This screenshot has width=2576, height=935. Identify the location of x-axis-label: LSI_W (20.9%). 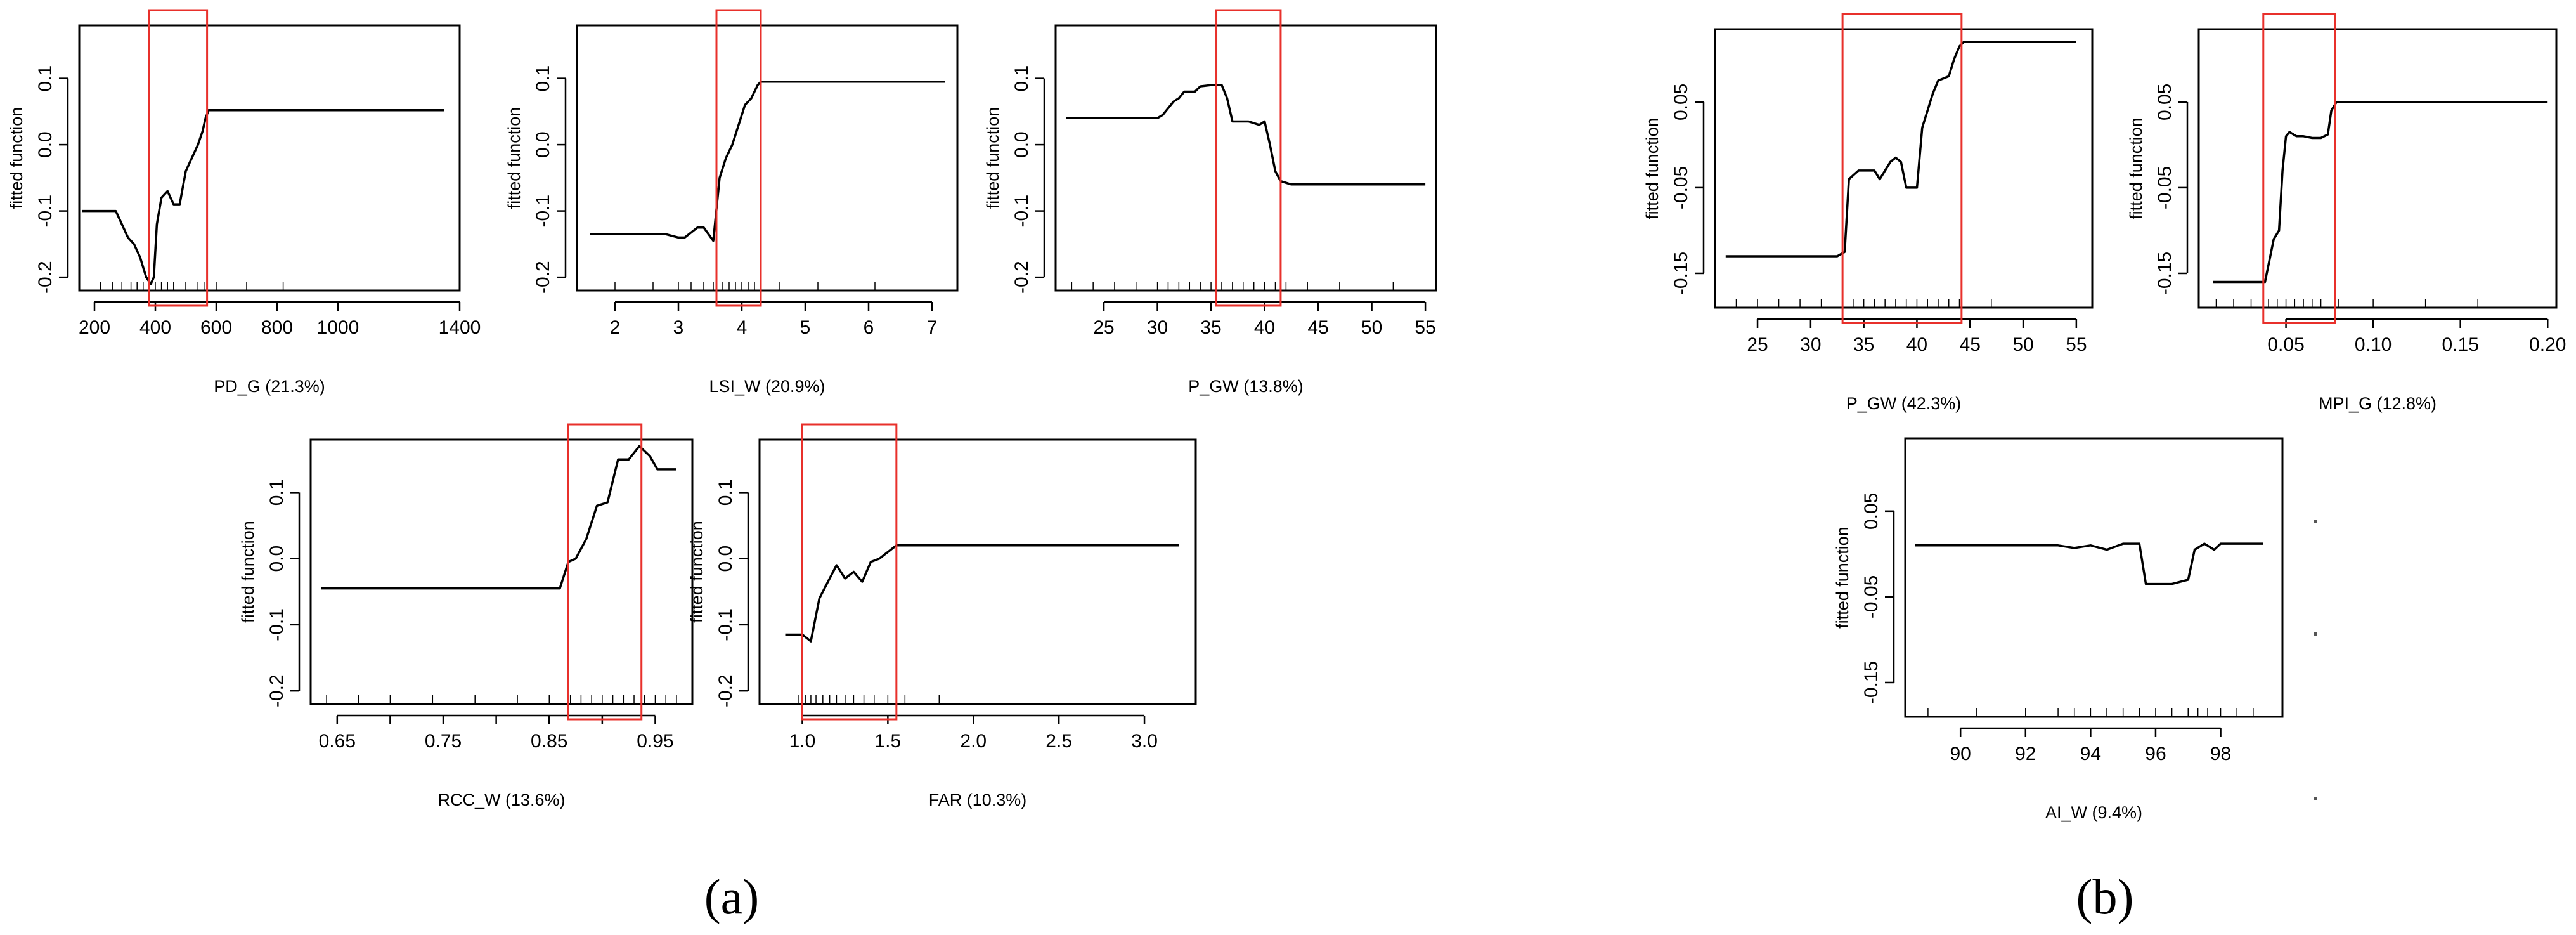
(767, 386).